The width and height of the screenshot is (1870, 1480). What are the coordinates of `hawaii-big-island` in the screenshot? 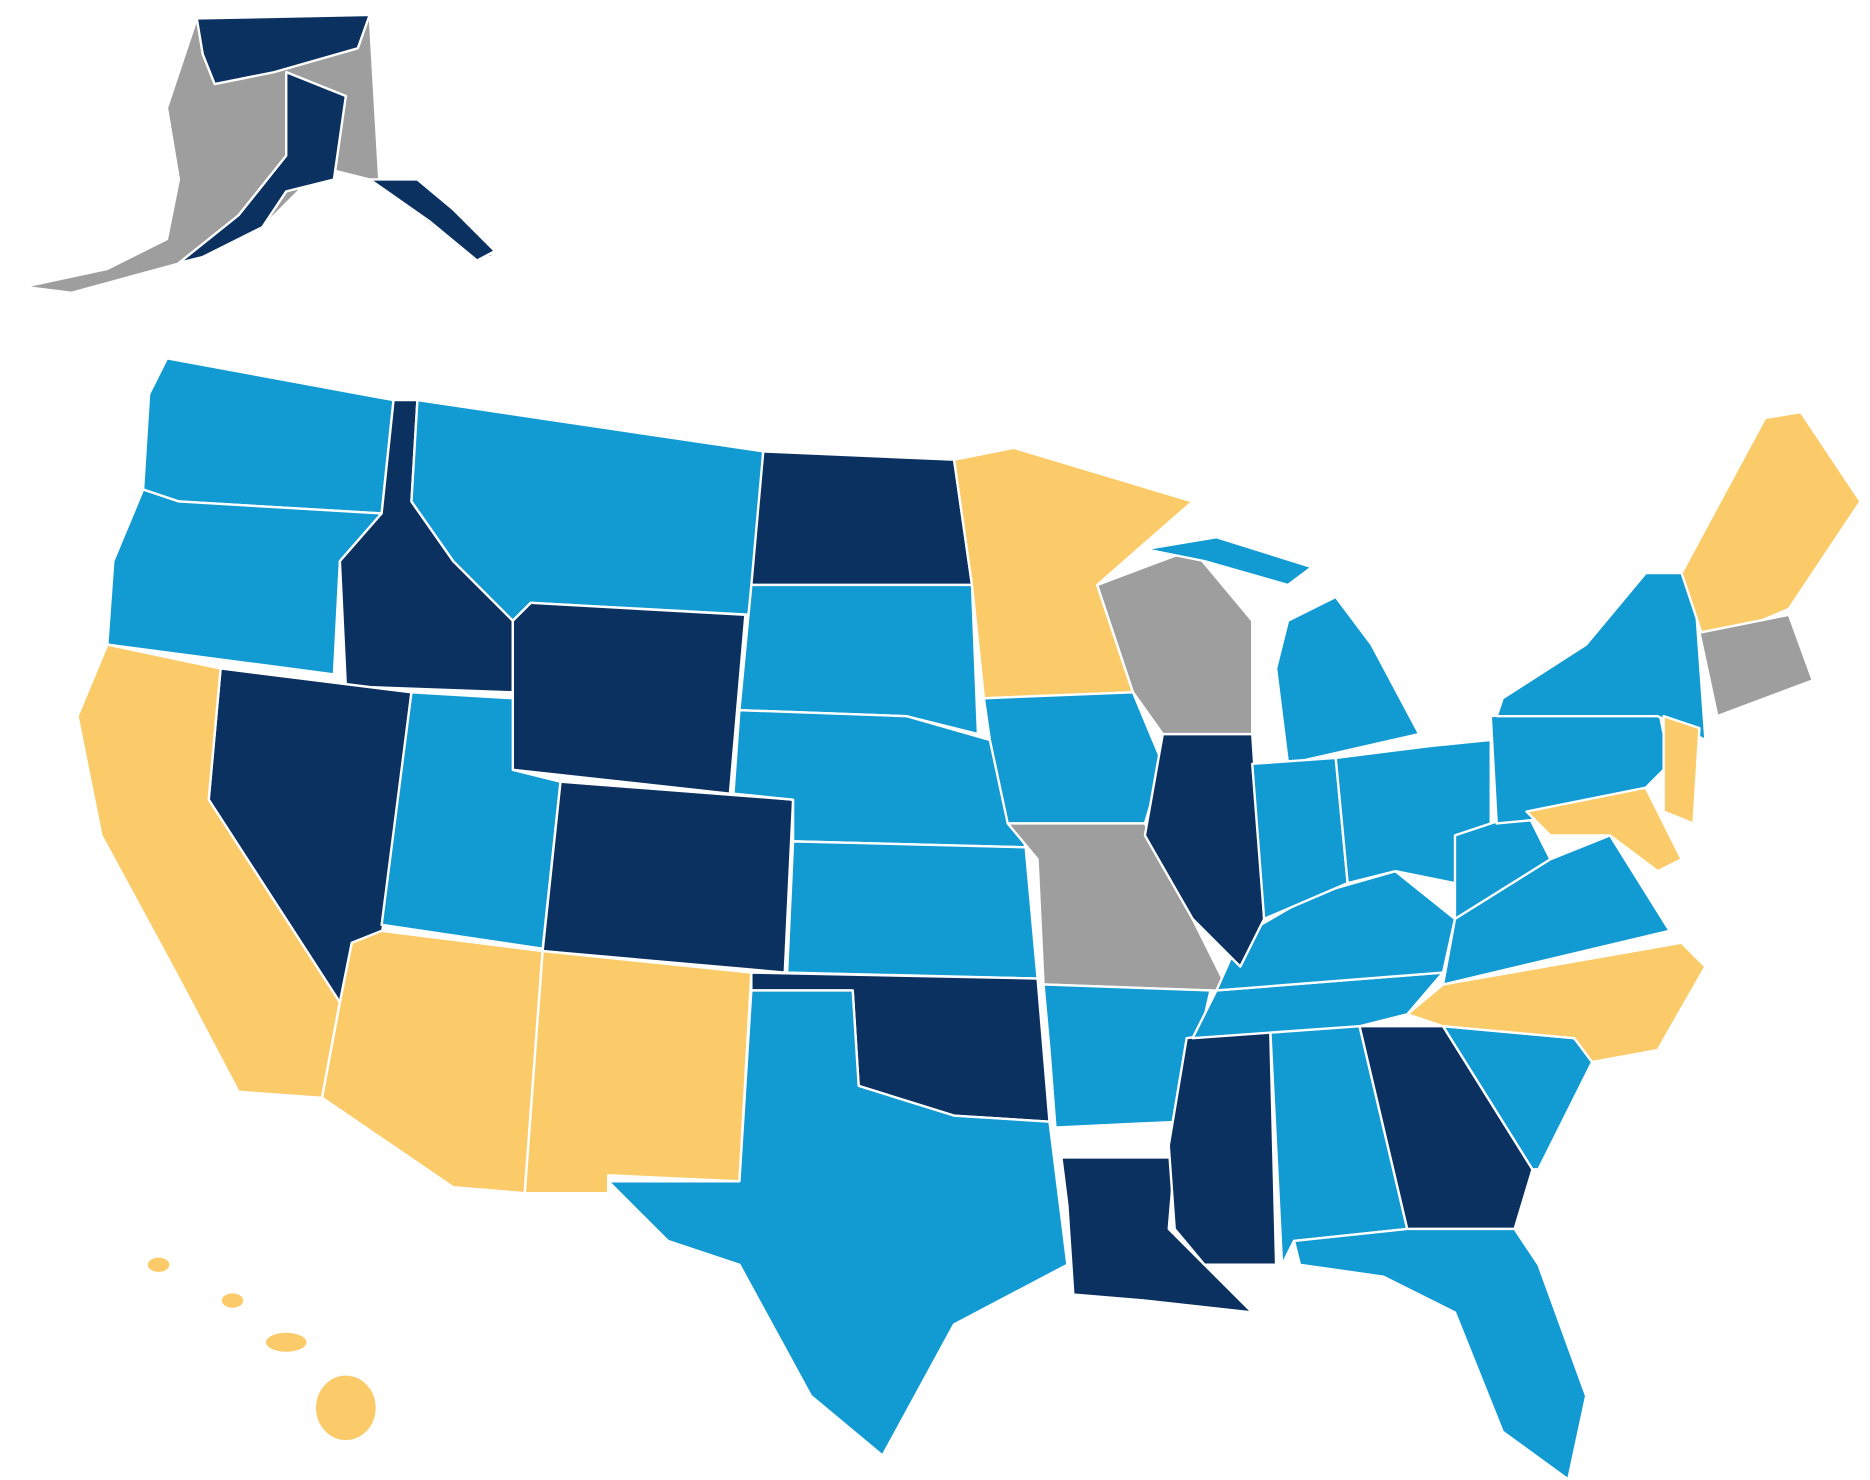 It's located at (346, 1408).